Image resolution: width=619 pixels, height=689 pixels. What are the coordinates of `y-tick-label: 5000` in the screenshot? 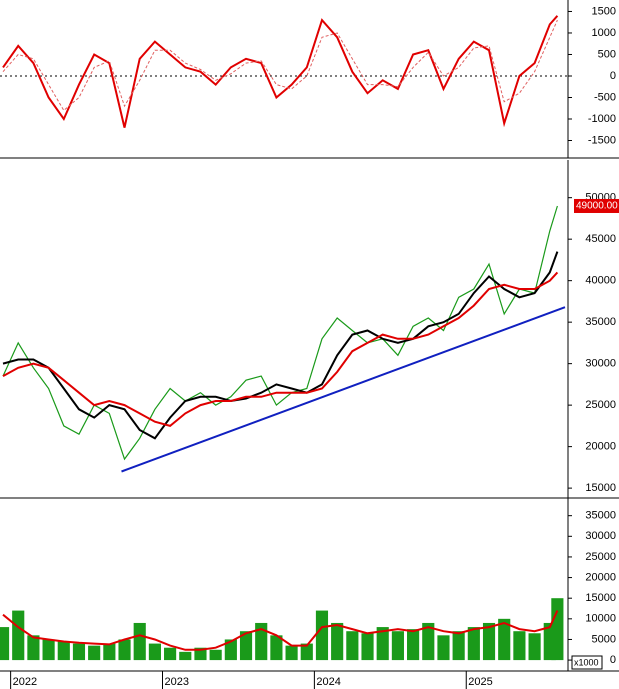 It's located at (604, 639).